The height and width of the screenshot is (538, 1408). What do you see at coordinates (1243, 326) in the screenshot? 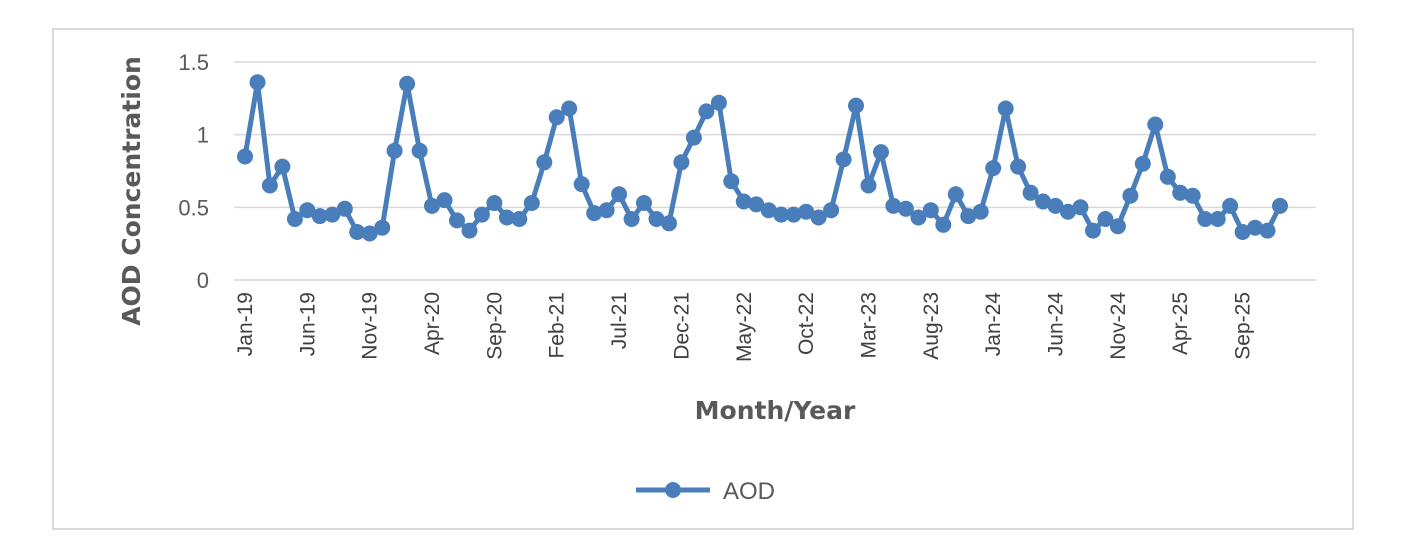
I see `x-tick-label: Sep-25` at bounding box center [1243, 326].